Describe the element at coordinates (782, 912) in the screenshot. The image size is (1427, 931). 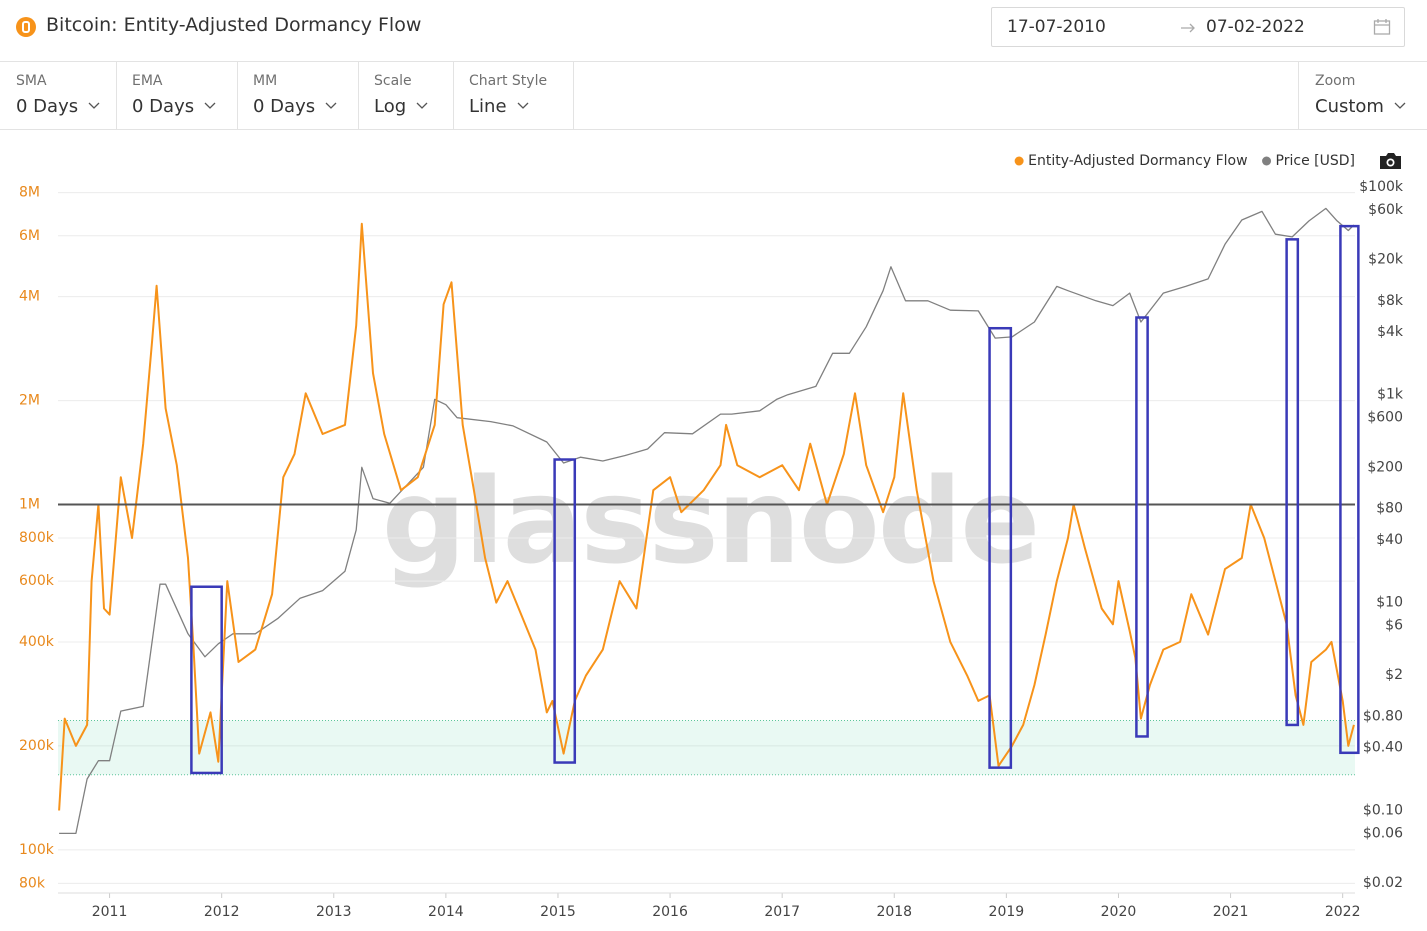
I see `x-tick-label: 2017` at that location.